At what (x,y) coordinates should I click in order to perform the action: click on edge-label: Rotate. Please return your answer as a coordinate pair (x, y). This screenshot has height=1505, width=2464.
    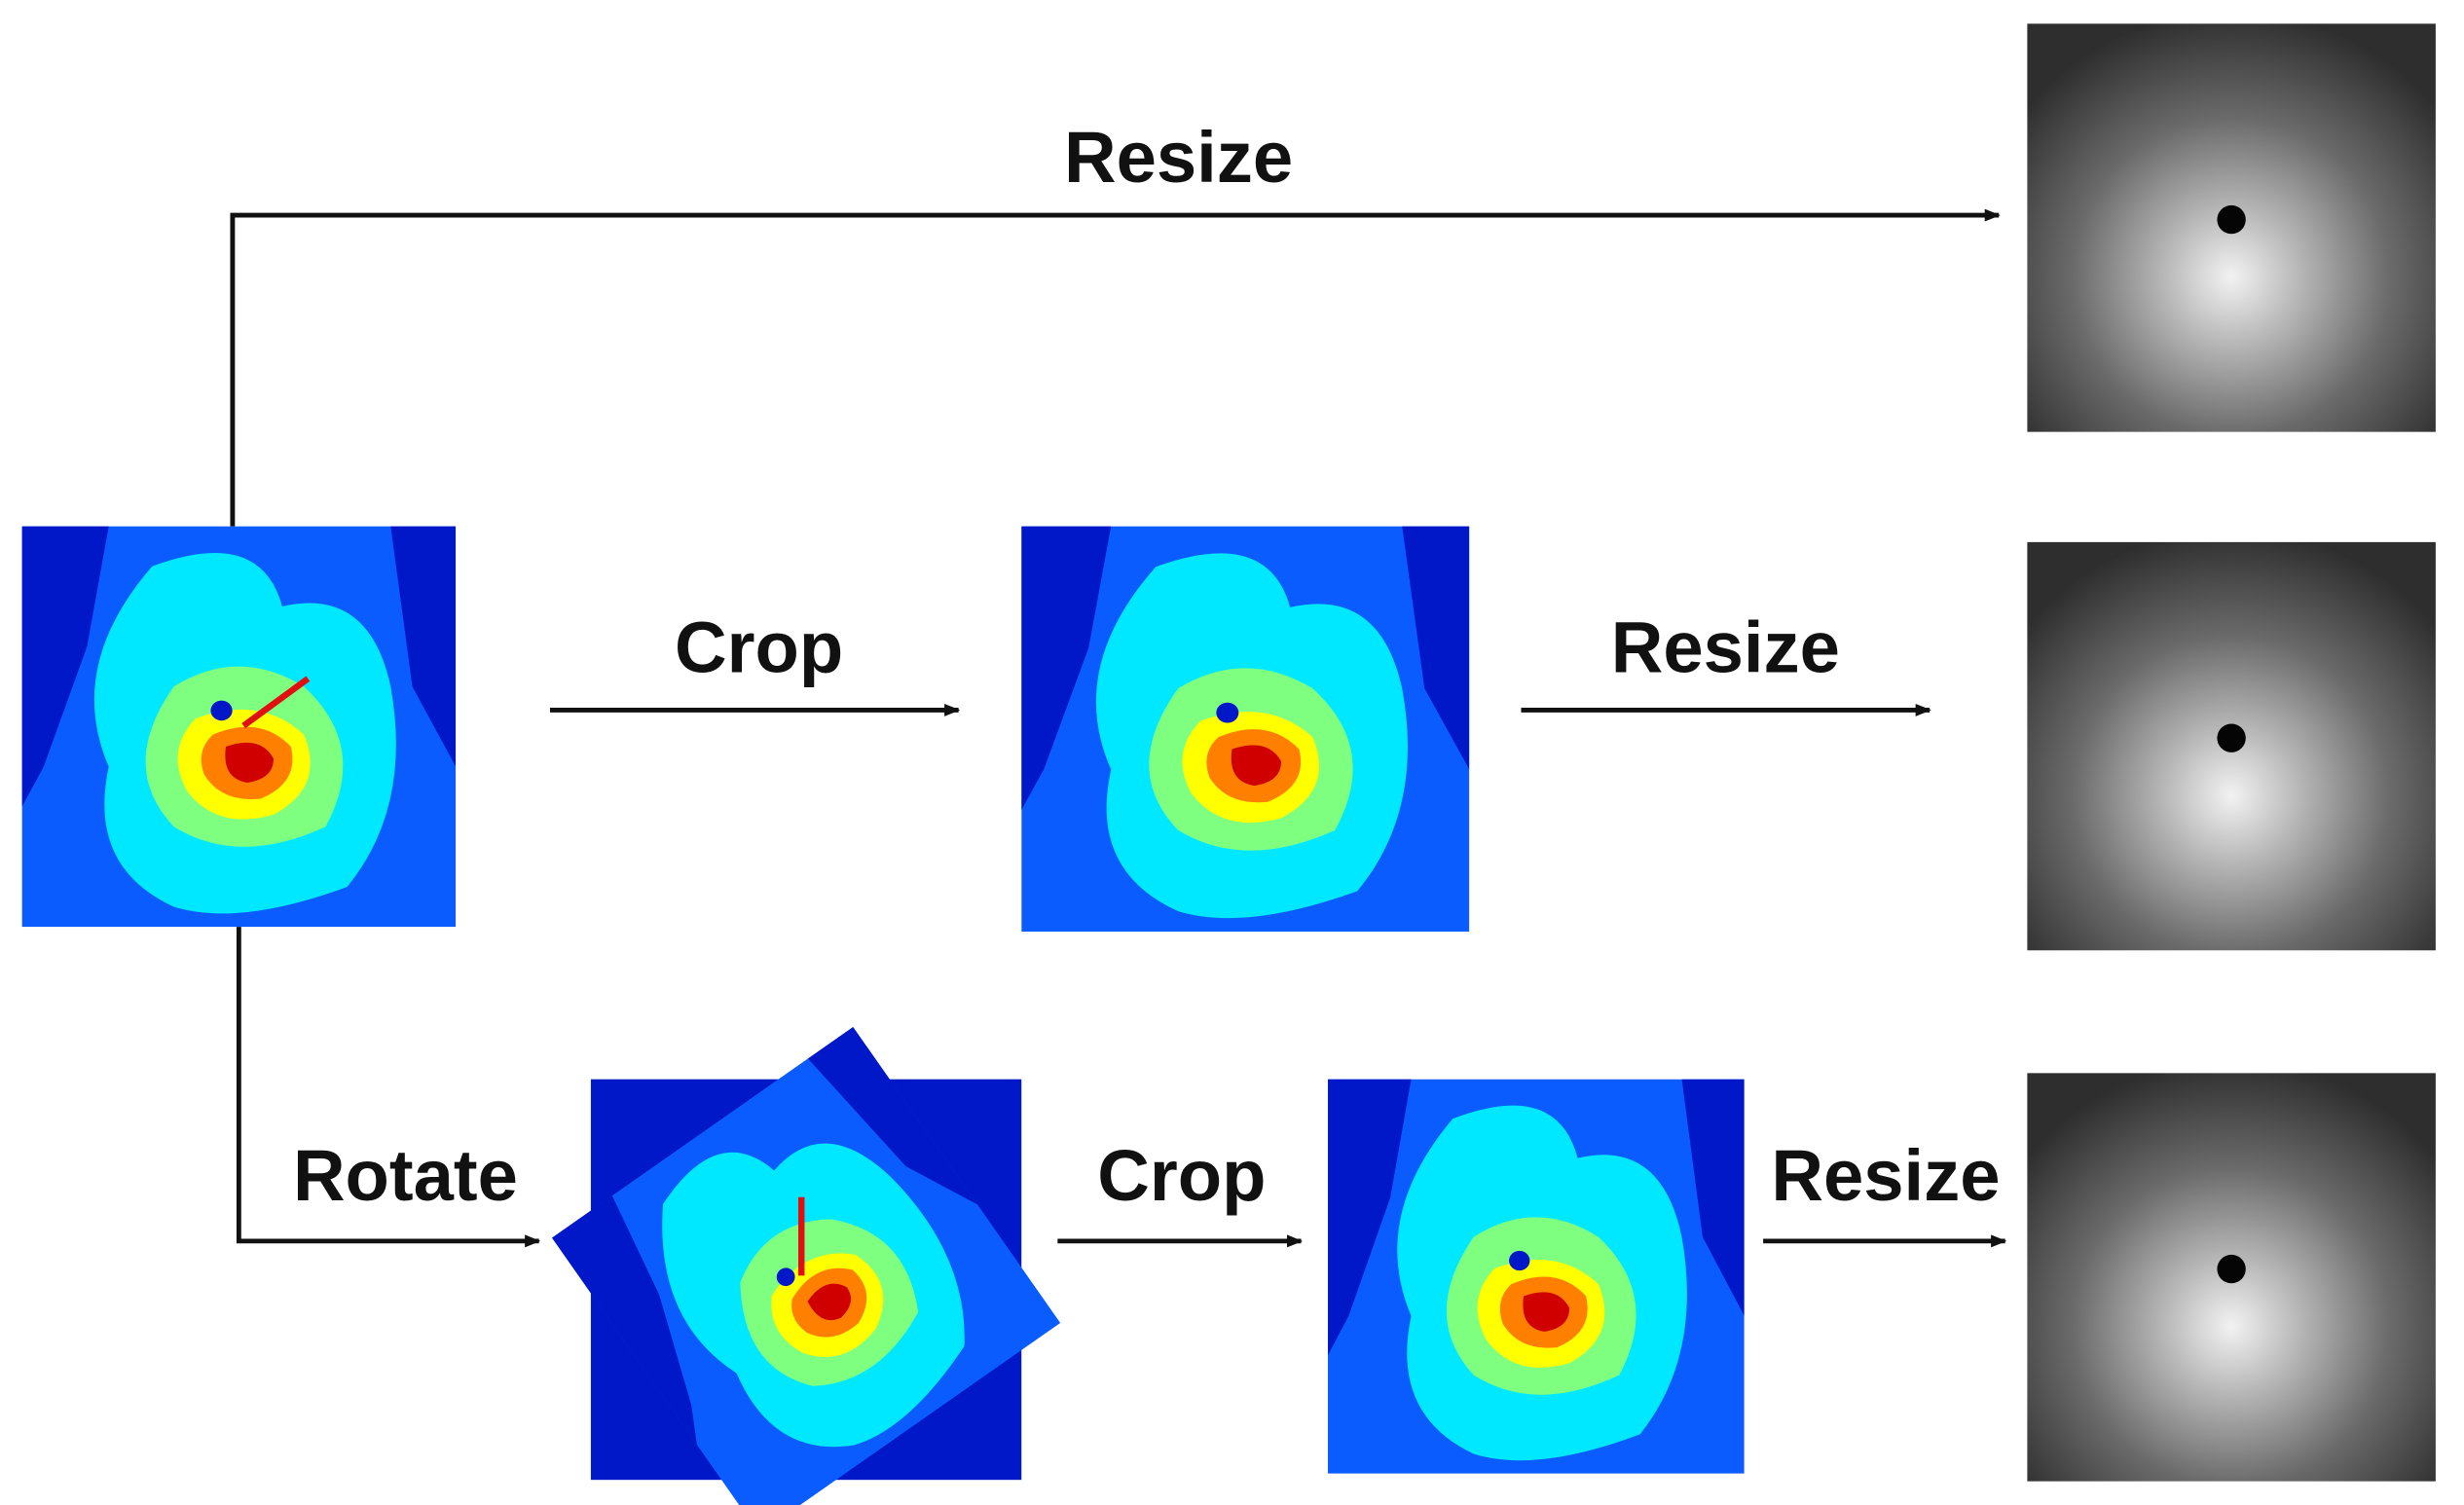
    Looking at the image, I should click on (405, 1175).